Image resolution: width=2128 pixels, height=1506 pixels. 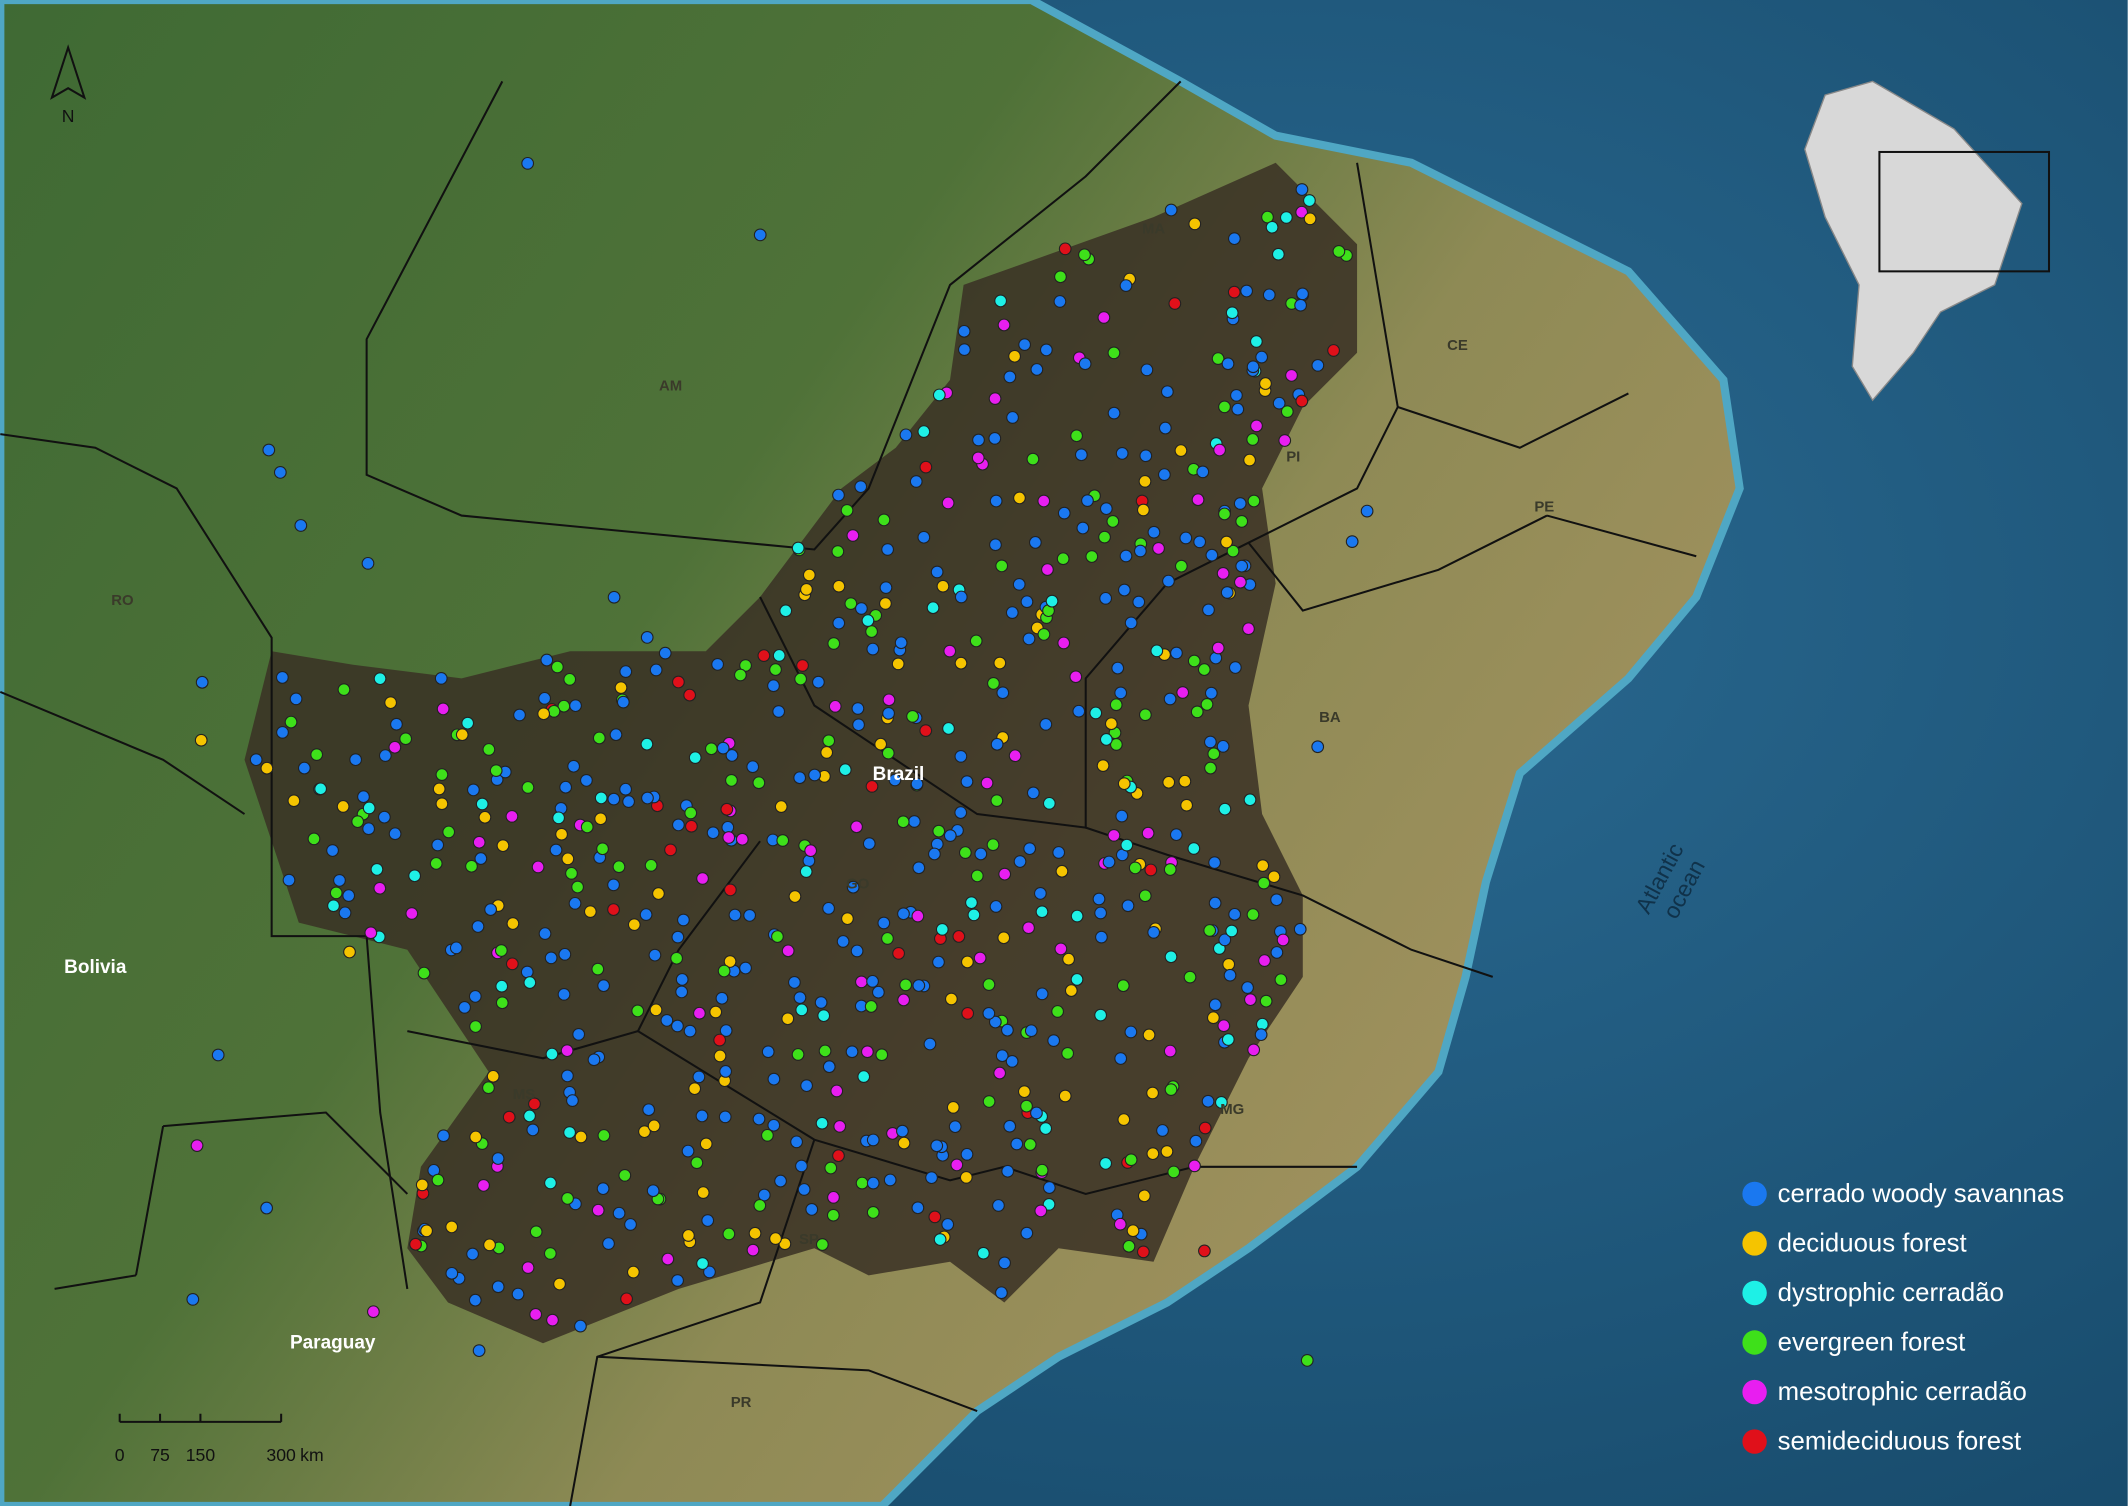 I want to click on legend-label: cerrado woody savannas, so click(x=1921, y=1194).